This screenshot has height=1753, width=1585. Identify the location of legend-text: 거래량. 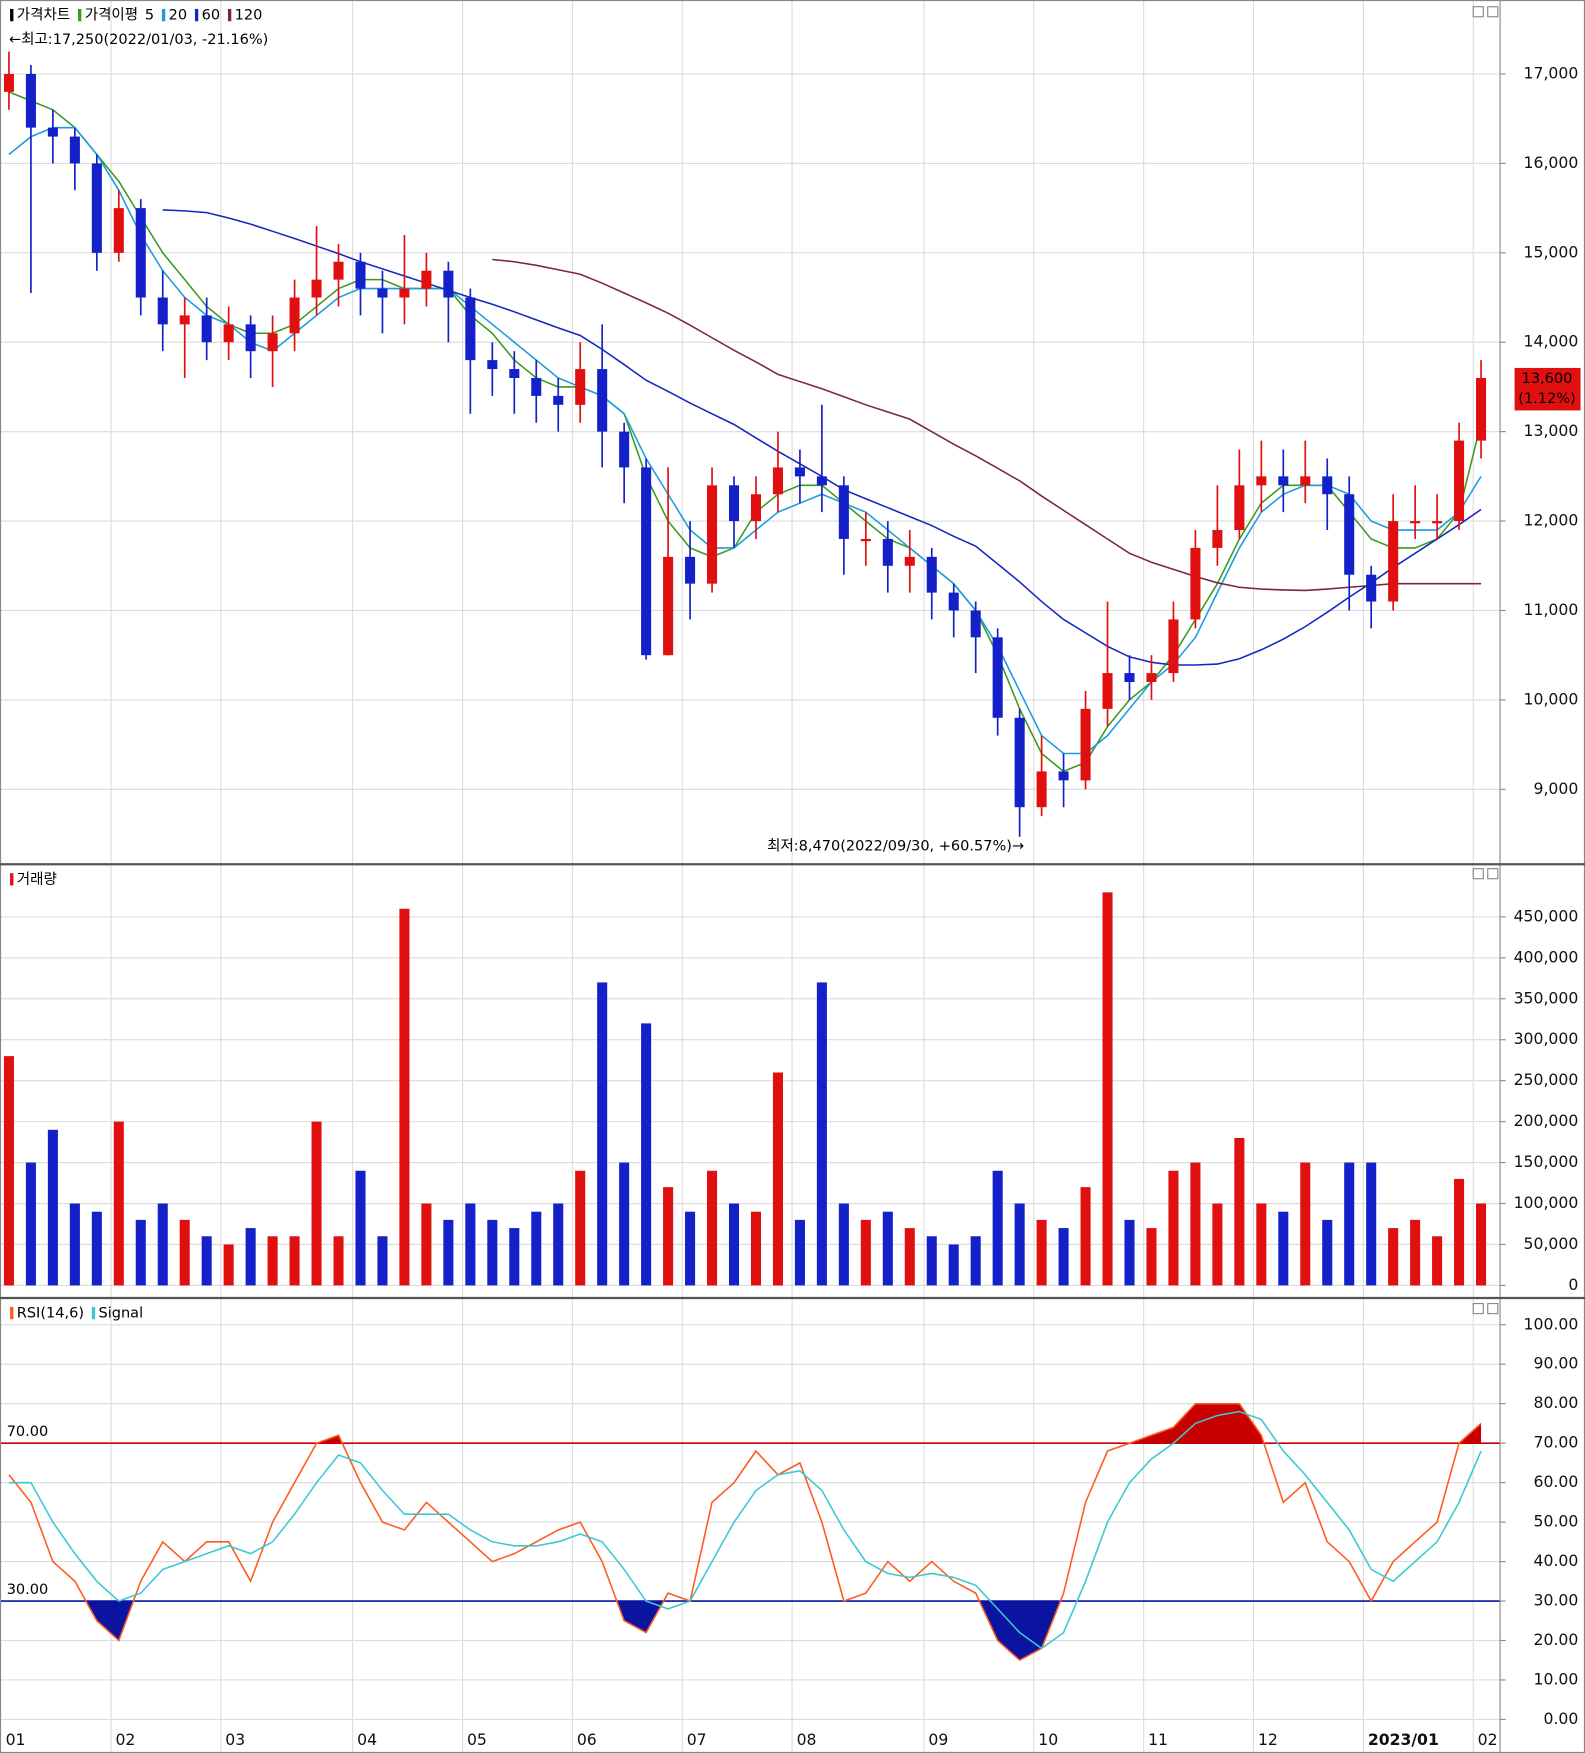
(37, 879).